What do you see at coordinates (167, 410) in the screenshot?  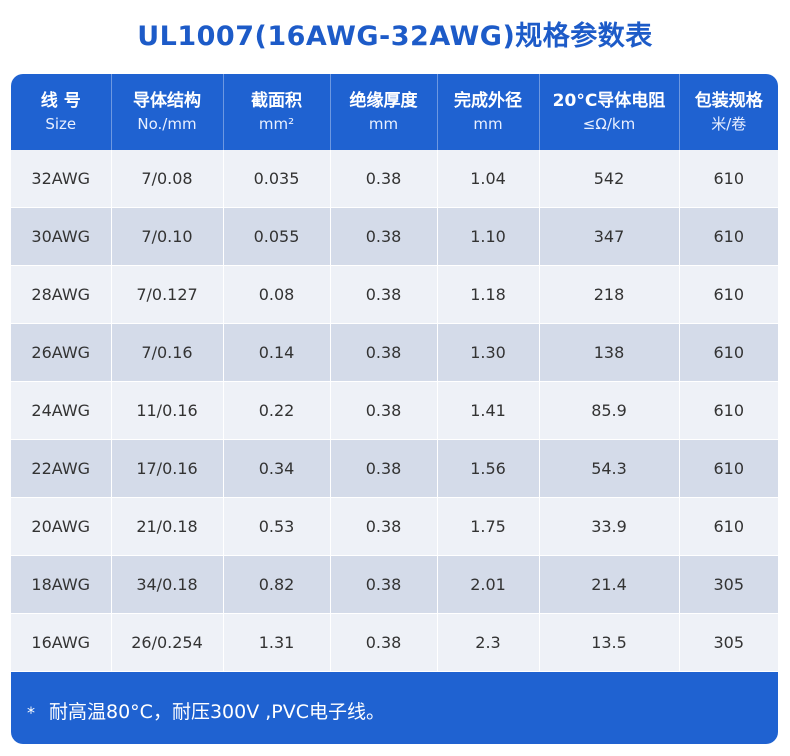 I see `cell-conductor: 11/0.16` at bounding box center [167, 410].